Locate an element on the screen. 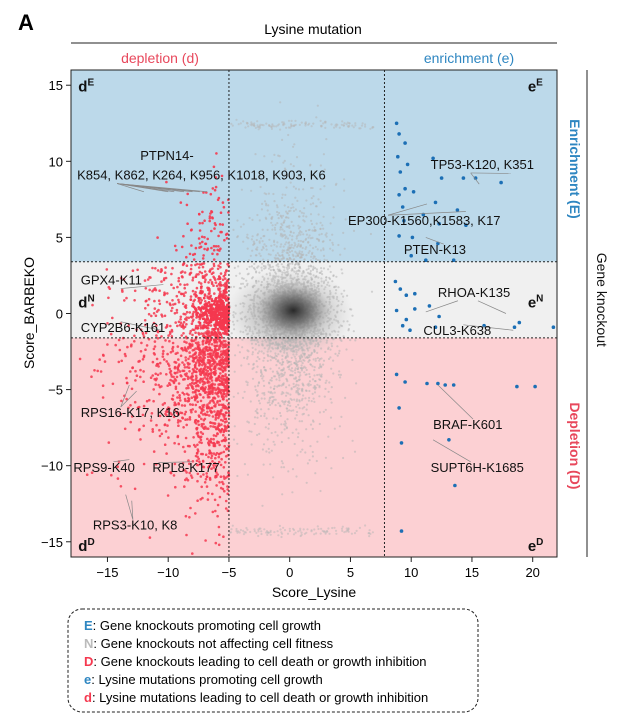 This screenshot has width=632, height=728. annotation-label: BRAF-K601 is located at coordinates (467, 424).